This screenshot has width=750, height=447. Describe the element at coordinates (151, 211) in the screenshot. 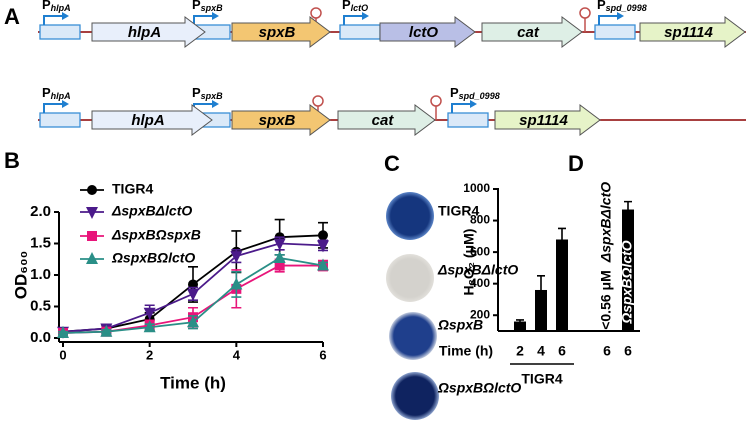

I see `legend-label: ΔspxBΔlctO` at that location.